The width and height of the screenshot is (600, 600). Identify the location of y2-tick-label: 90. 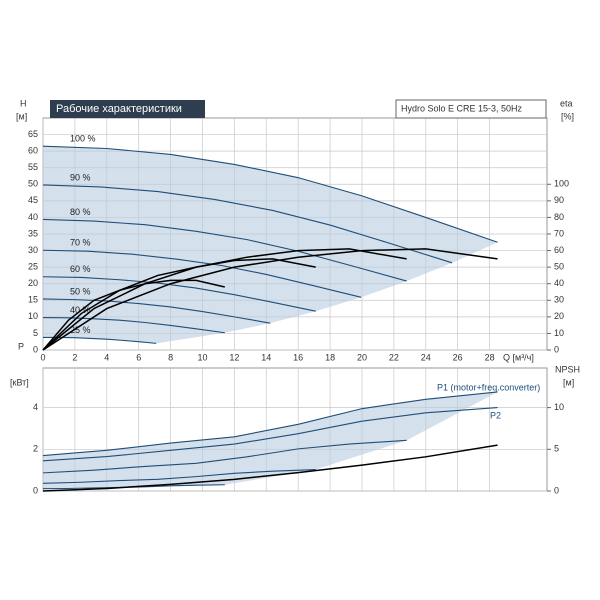
(559, 200).